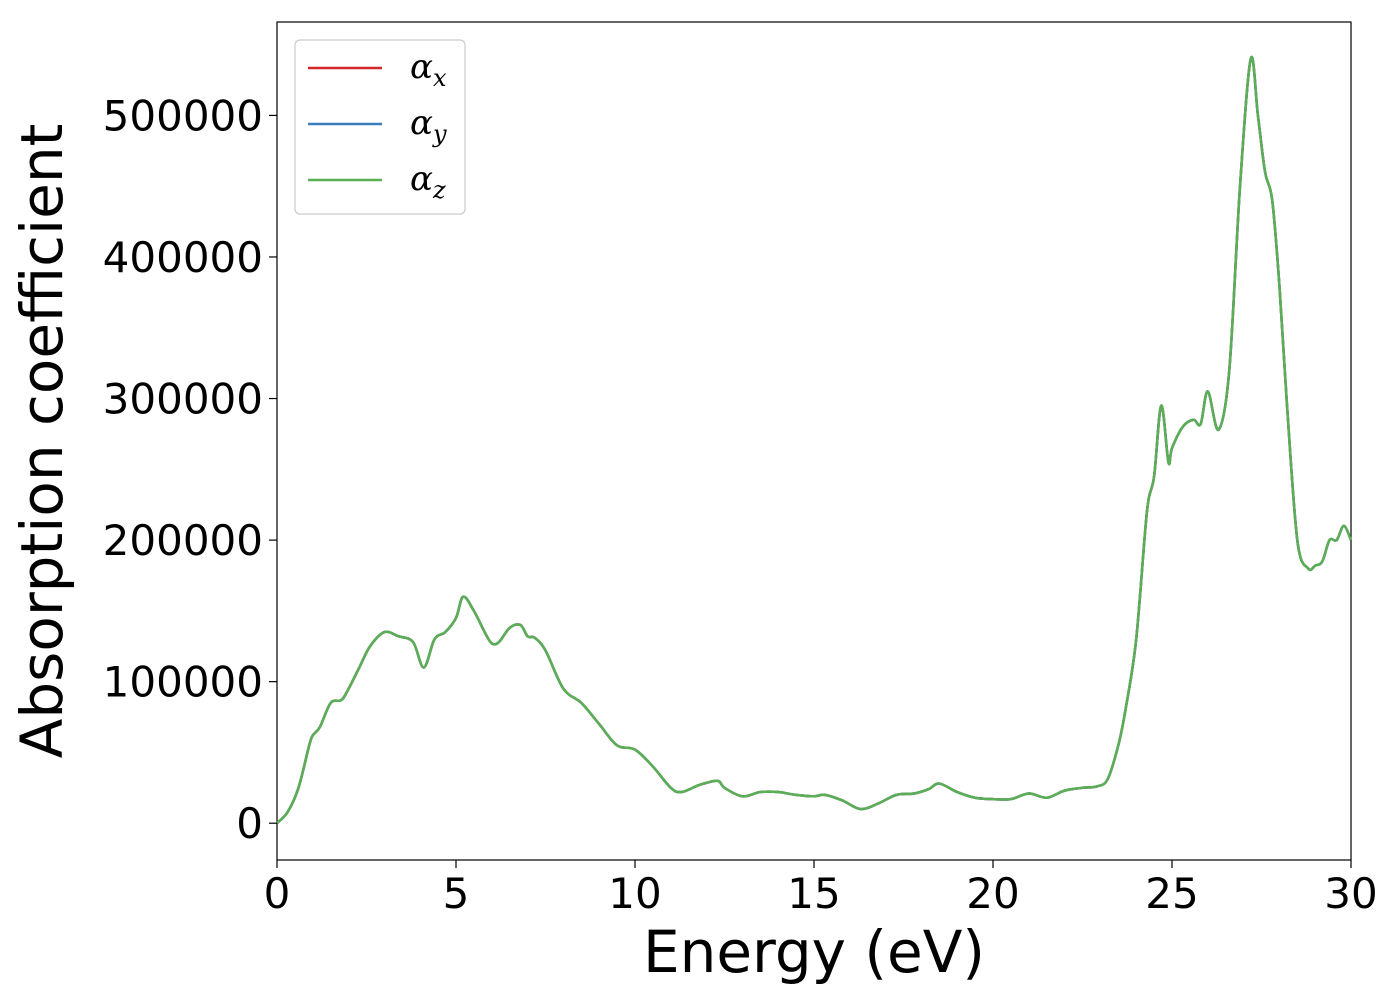 Image resolution: width=1400 pixels, height=1000 pixels. Describe the element at coordinates (428, 69) in the screenshot. I see `legend-label-alpha-x: αx` at that location.